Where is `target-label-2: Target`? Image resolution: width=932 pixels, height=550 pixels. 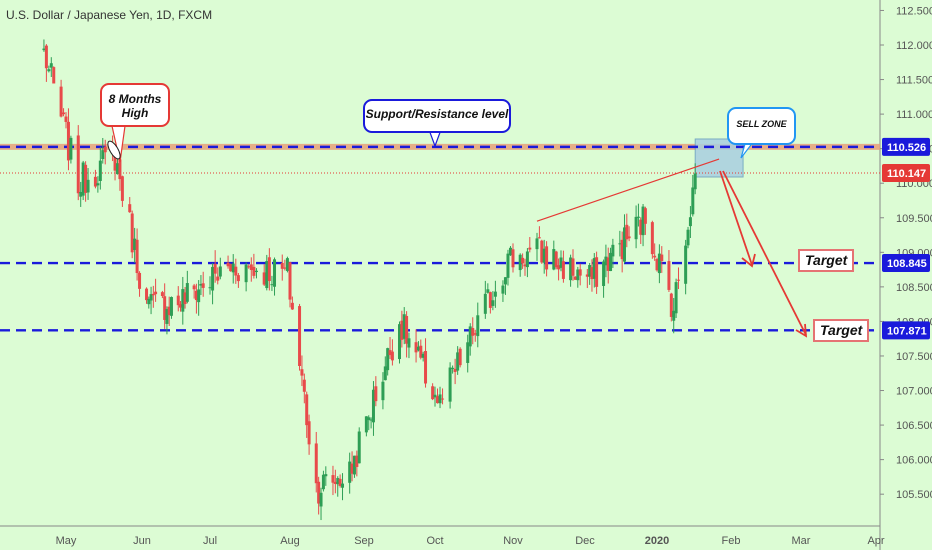
target-label-2: Target is located at coordinates (841, 330).